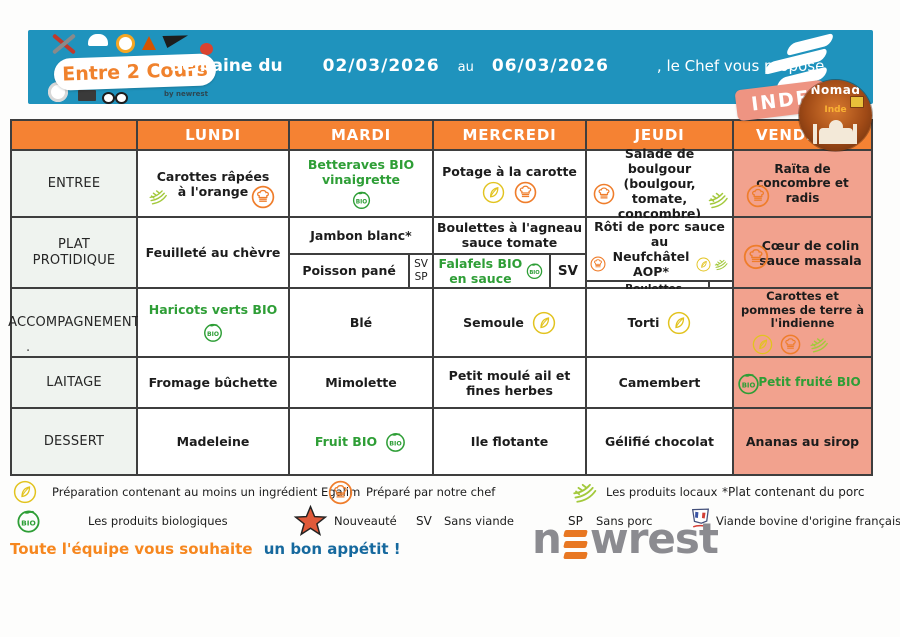 Image resolution: width=900 pixels, height=637 pixels. What do you see at coordinates (660, 383) in the screenshot?
I see `cell-laitage-jeudi: Camembert` at bounding box center [660, 383].